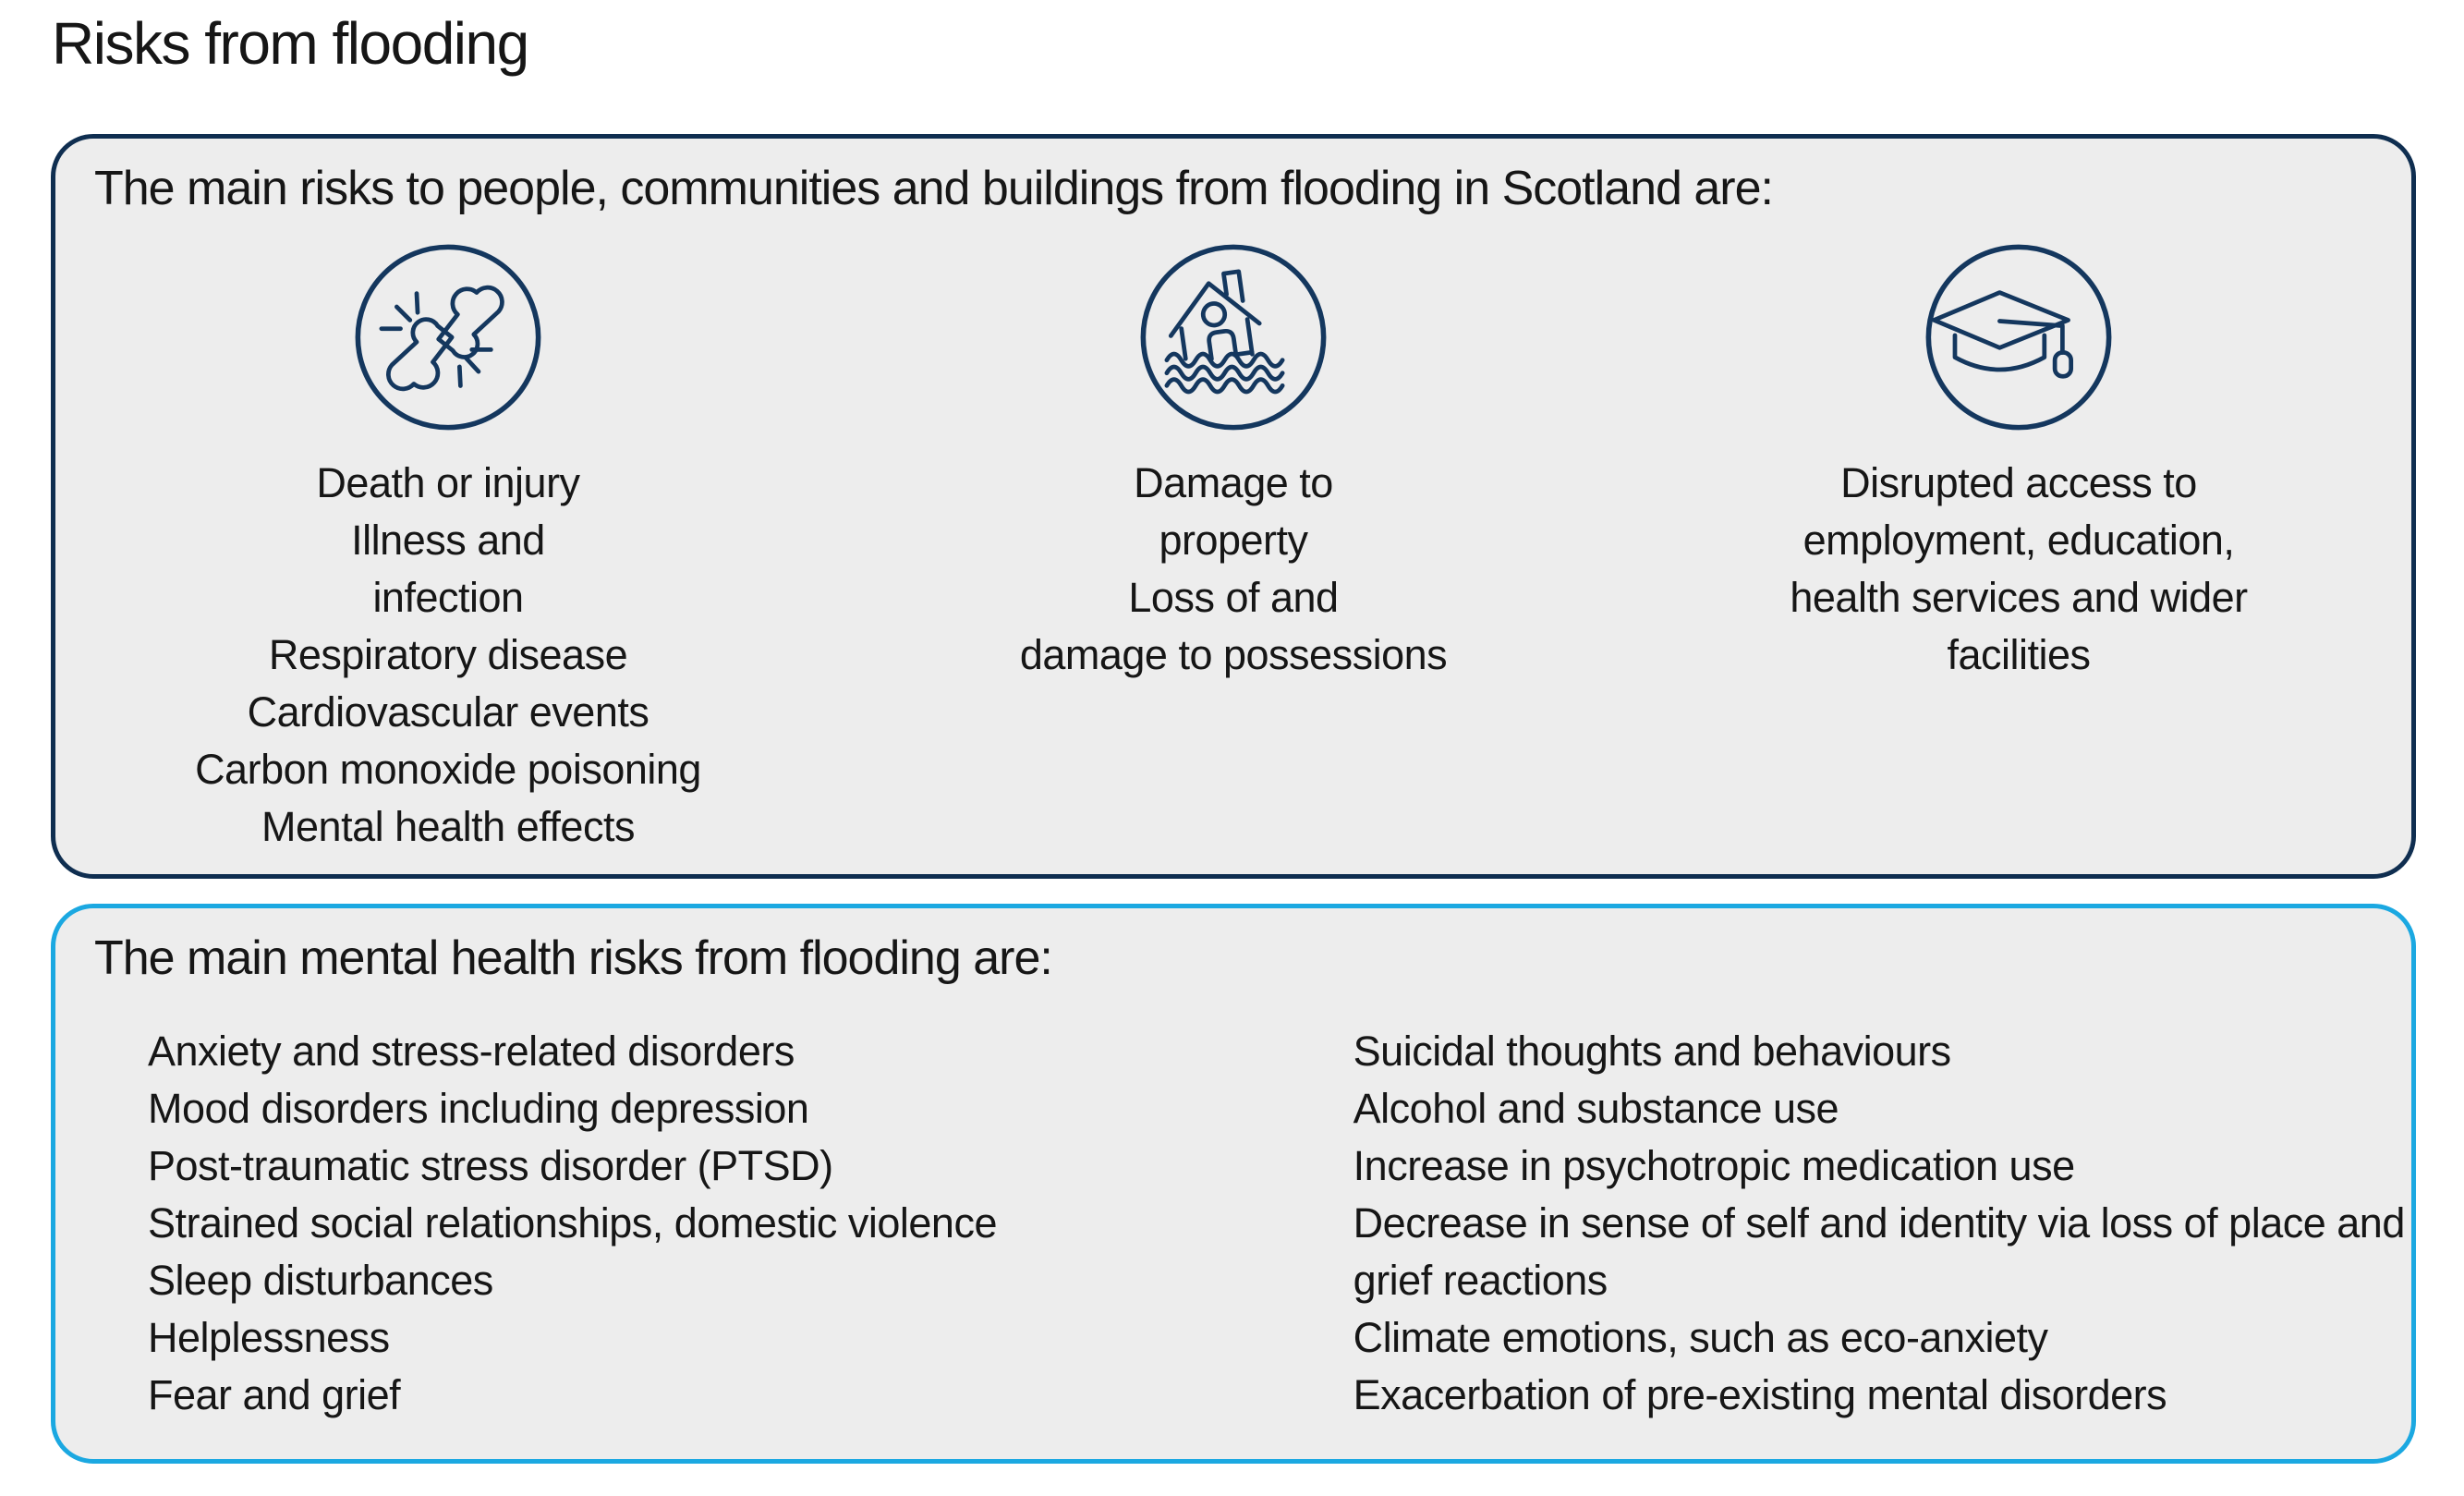  Describe the element at coordinates (1700, 1337) in the screenshot. I see `mental-health-item: Climate emotions, such as eco-anxiety` at that location.